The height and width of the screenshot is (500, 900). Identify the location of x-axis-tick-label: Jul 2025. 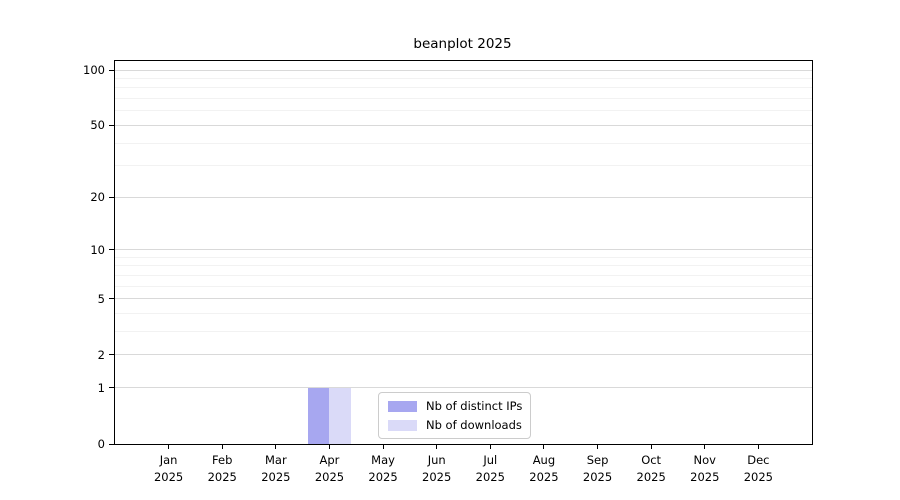
(490, 468).